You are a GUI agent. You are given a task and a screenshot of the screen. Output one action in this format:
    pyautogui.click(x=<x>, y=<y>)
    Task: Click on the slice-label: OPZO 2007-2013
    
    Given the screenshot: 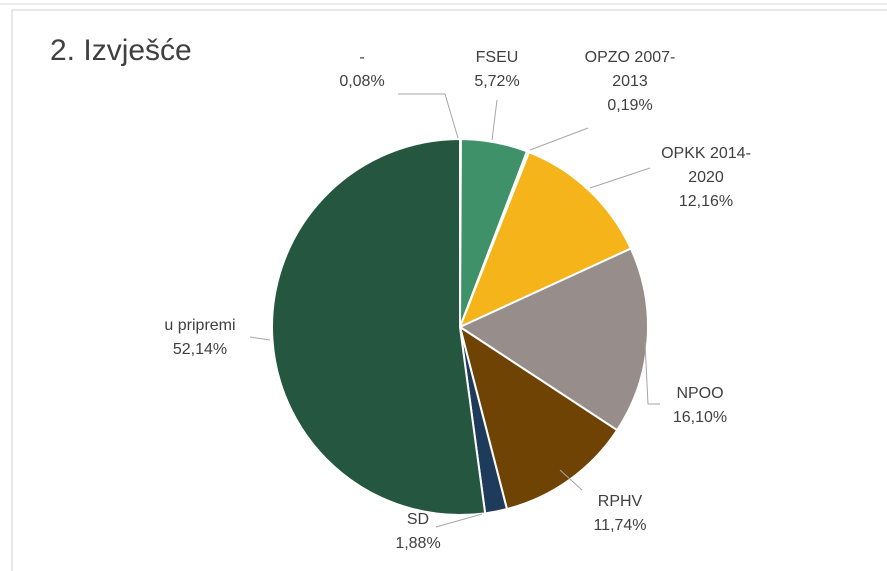 What is the action you would take?
    pyautogui.click(x=630, y=69)
    